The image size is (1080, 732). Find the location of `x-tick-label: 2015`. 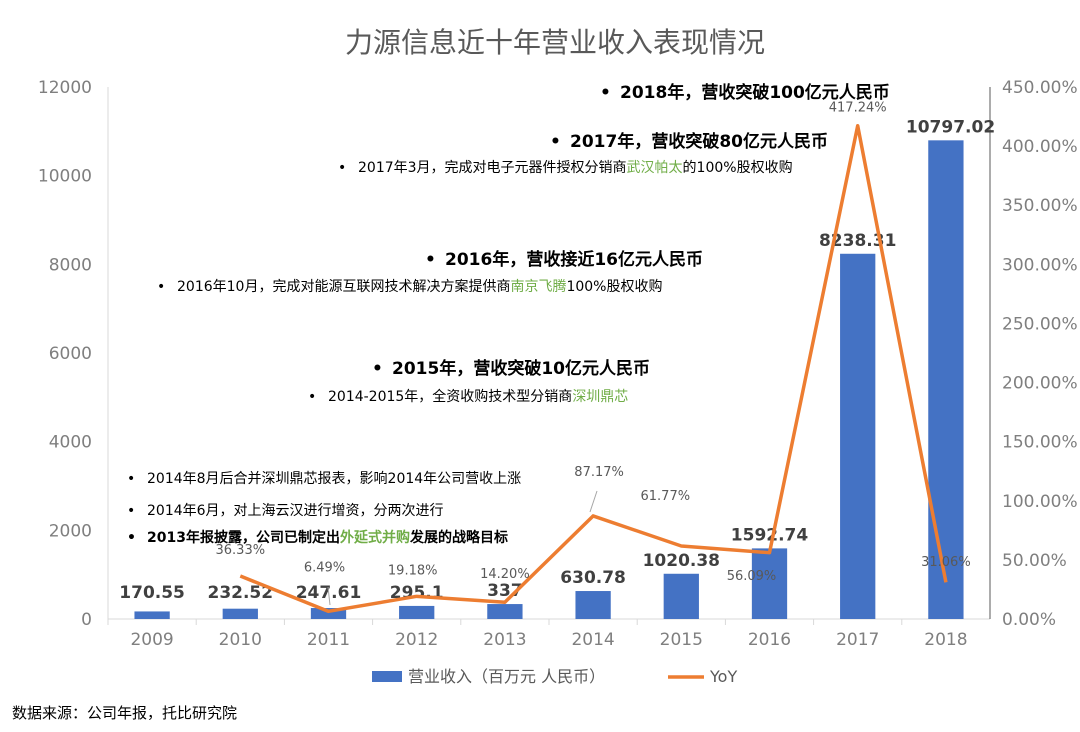

x-tick-label: 2015 is located at coordinates (681, 640).